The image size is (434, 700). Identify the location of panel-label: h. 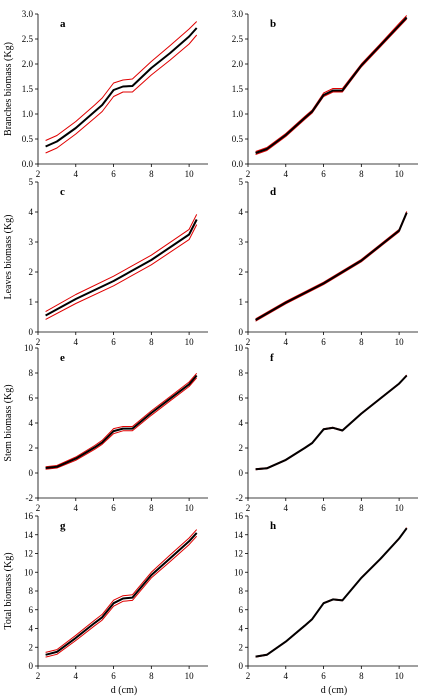
(273, 526).